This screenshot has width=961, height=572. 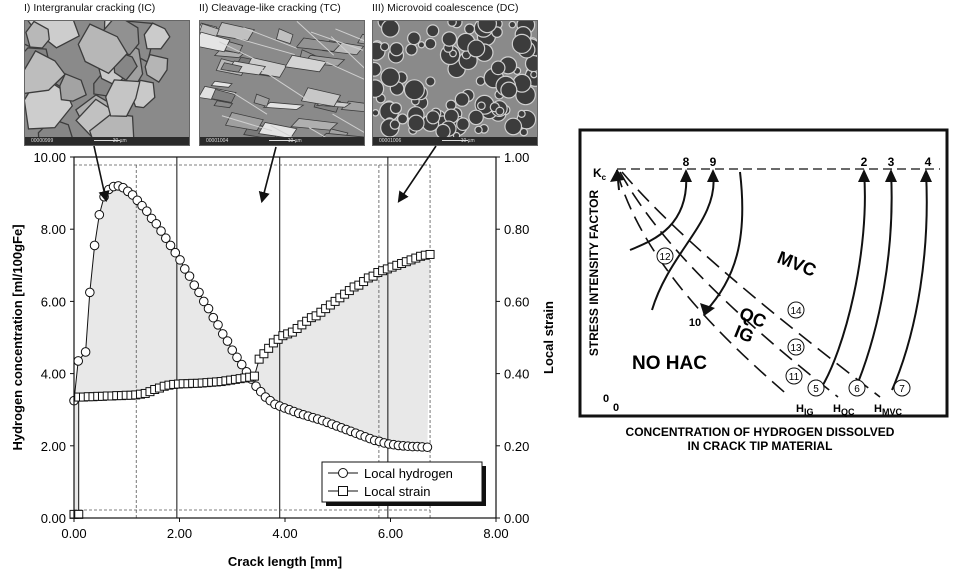 I want to click on x-tick-label: 8.00, so click(x=495, y=533).